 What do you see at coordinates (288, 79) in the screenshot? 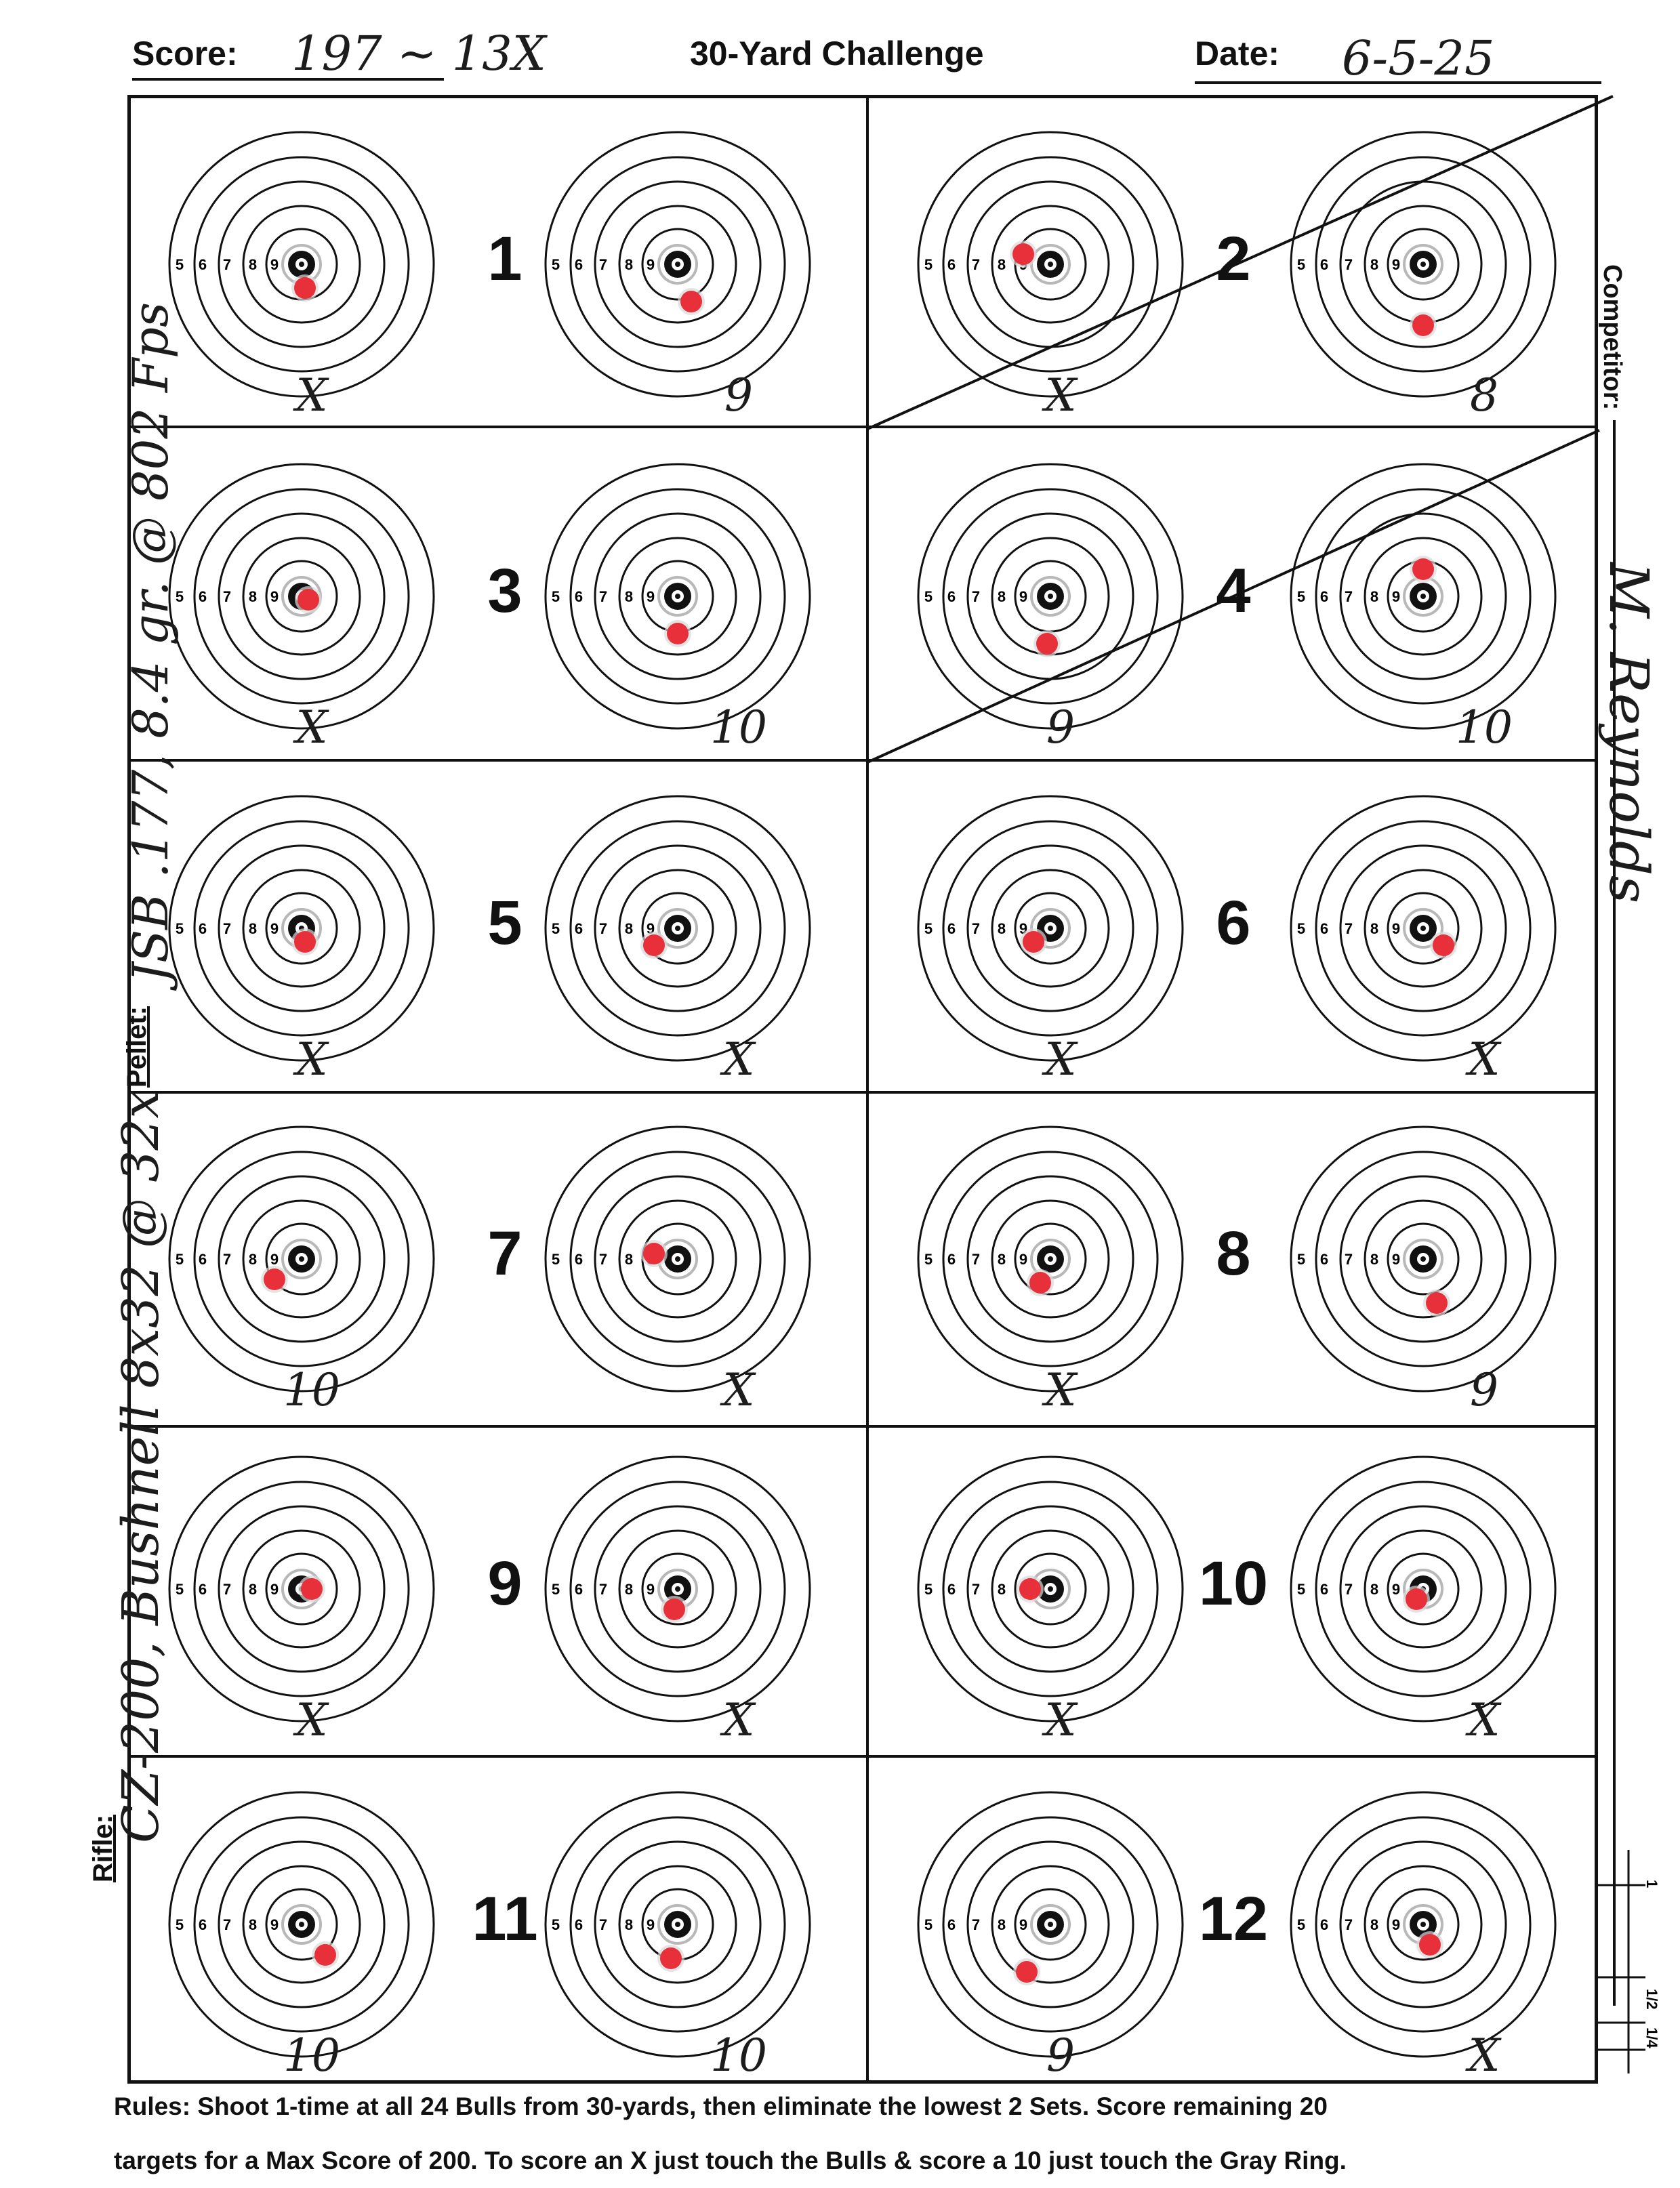
I see `score-underline` at bounding box center [288, 79].